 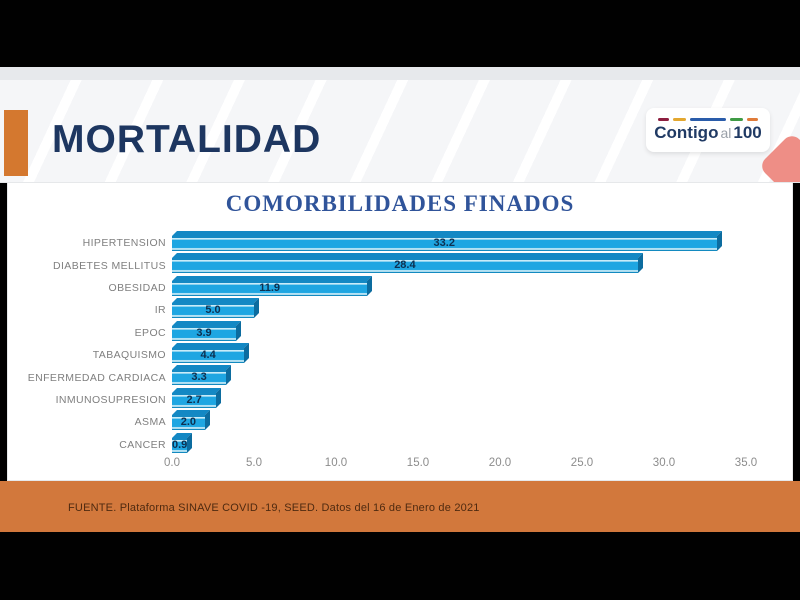 What do you see at coordinates (110, 399) in the screenshot?
I see `category-label: INMUNOSUPRESION` at bounding box center [110, 399].